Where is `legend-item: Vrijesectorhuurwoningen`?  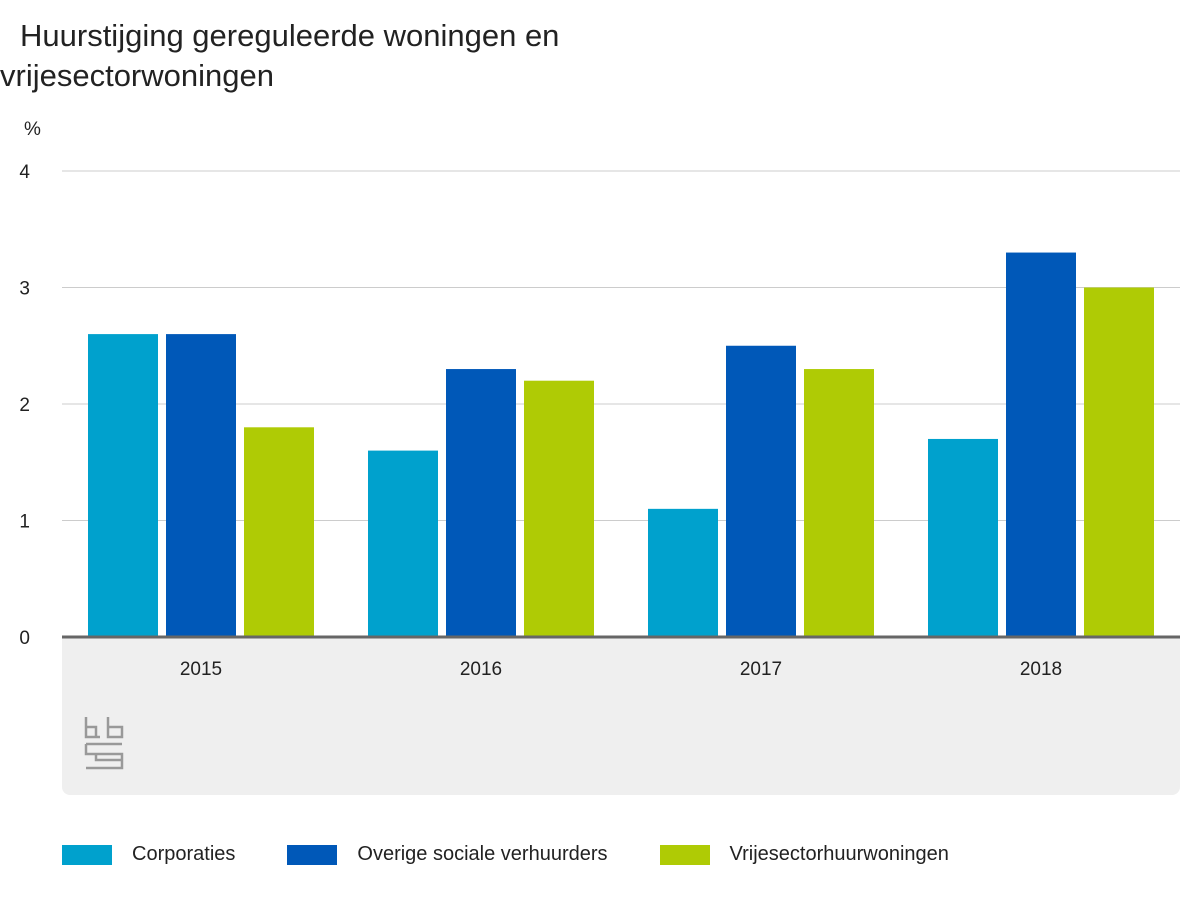 legend-item: Vrijesectorhuurwoningen is located at coordinates (804, 854).